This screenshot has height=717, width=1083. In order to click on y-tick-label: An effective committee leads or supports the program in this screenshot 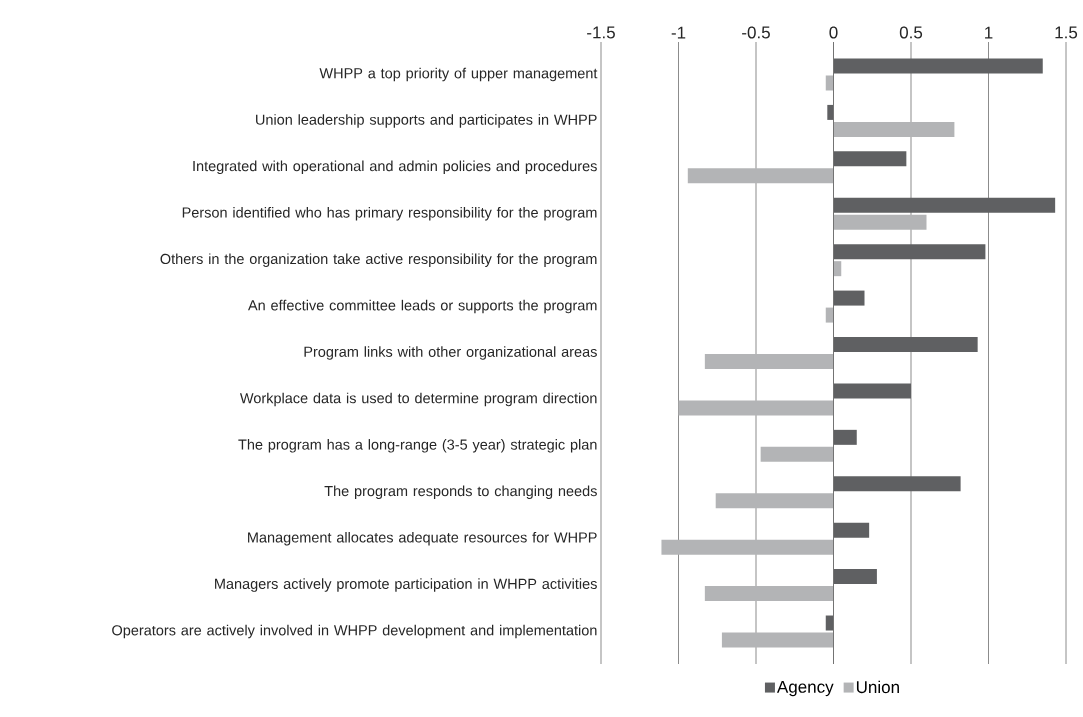, I will do `click(422, 306)`.